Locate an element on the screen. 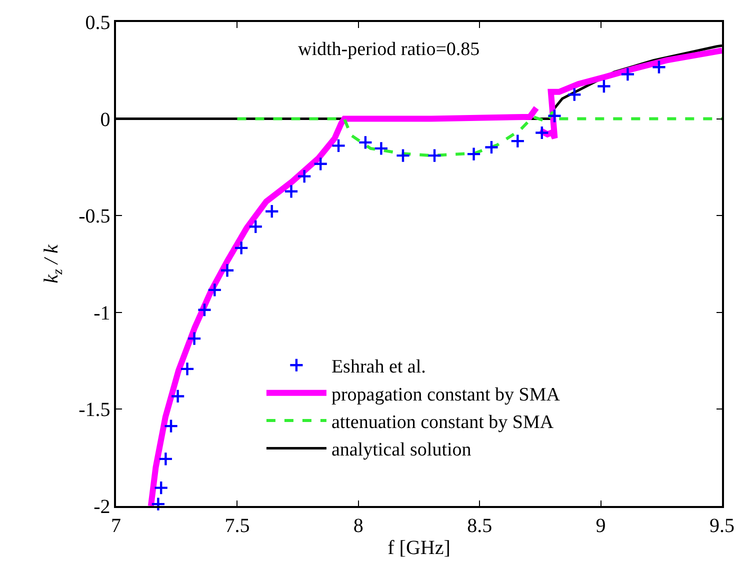  x-tick-label: 8.5 is located at coordinates (479, 525).